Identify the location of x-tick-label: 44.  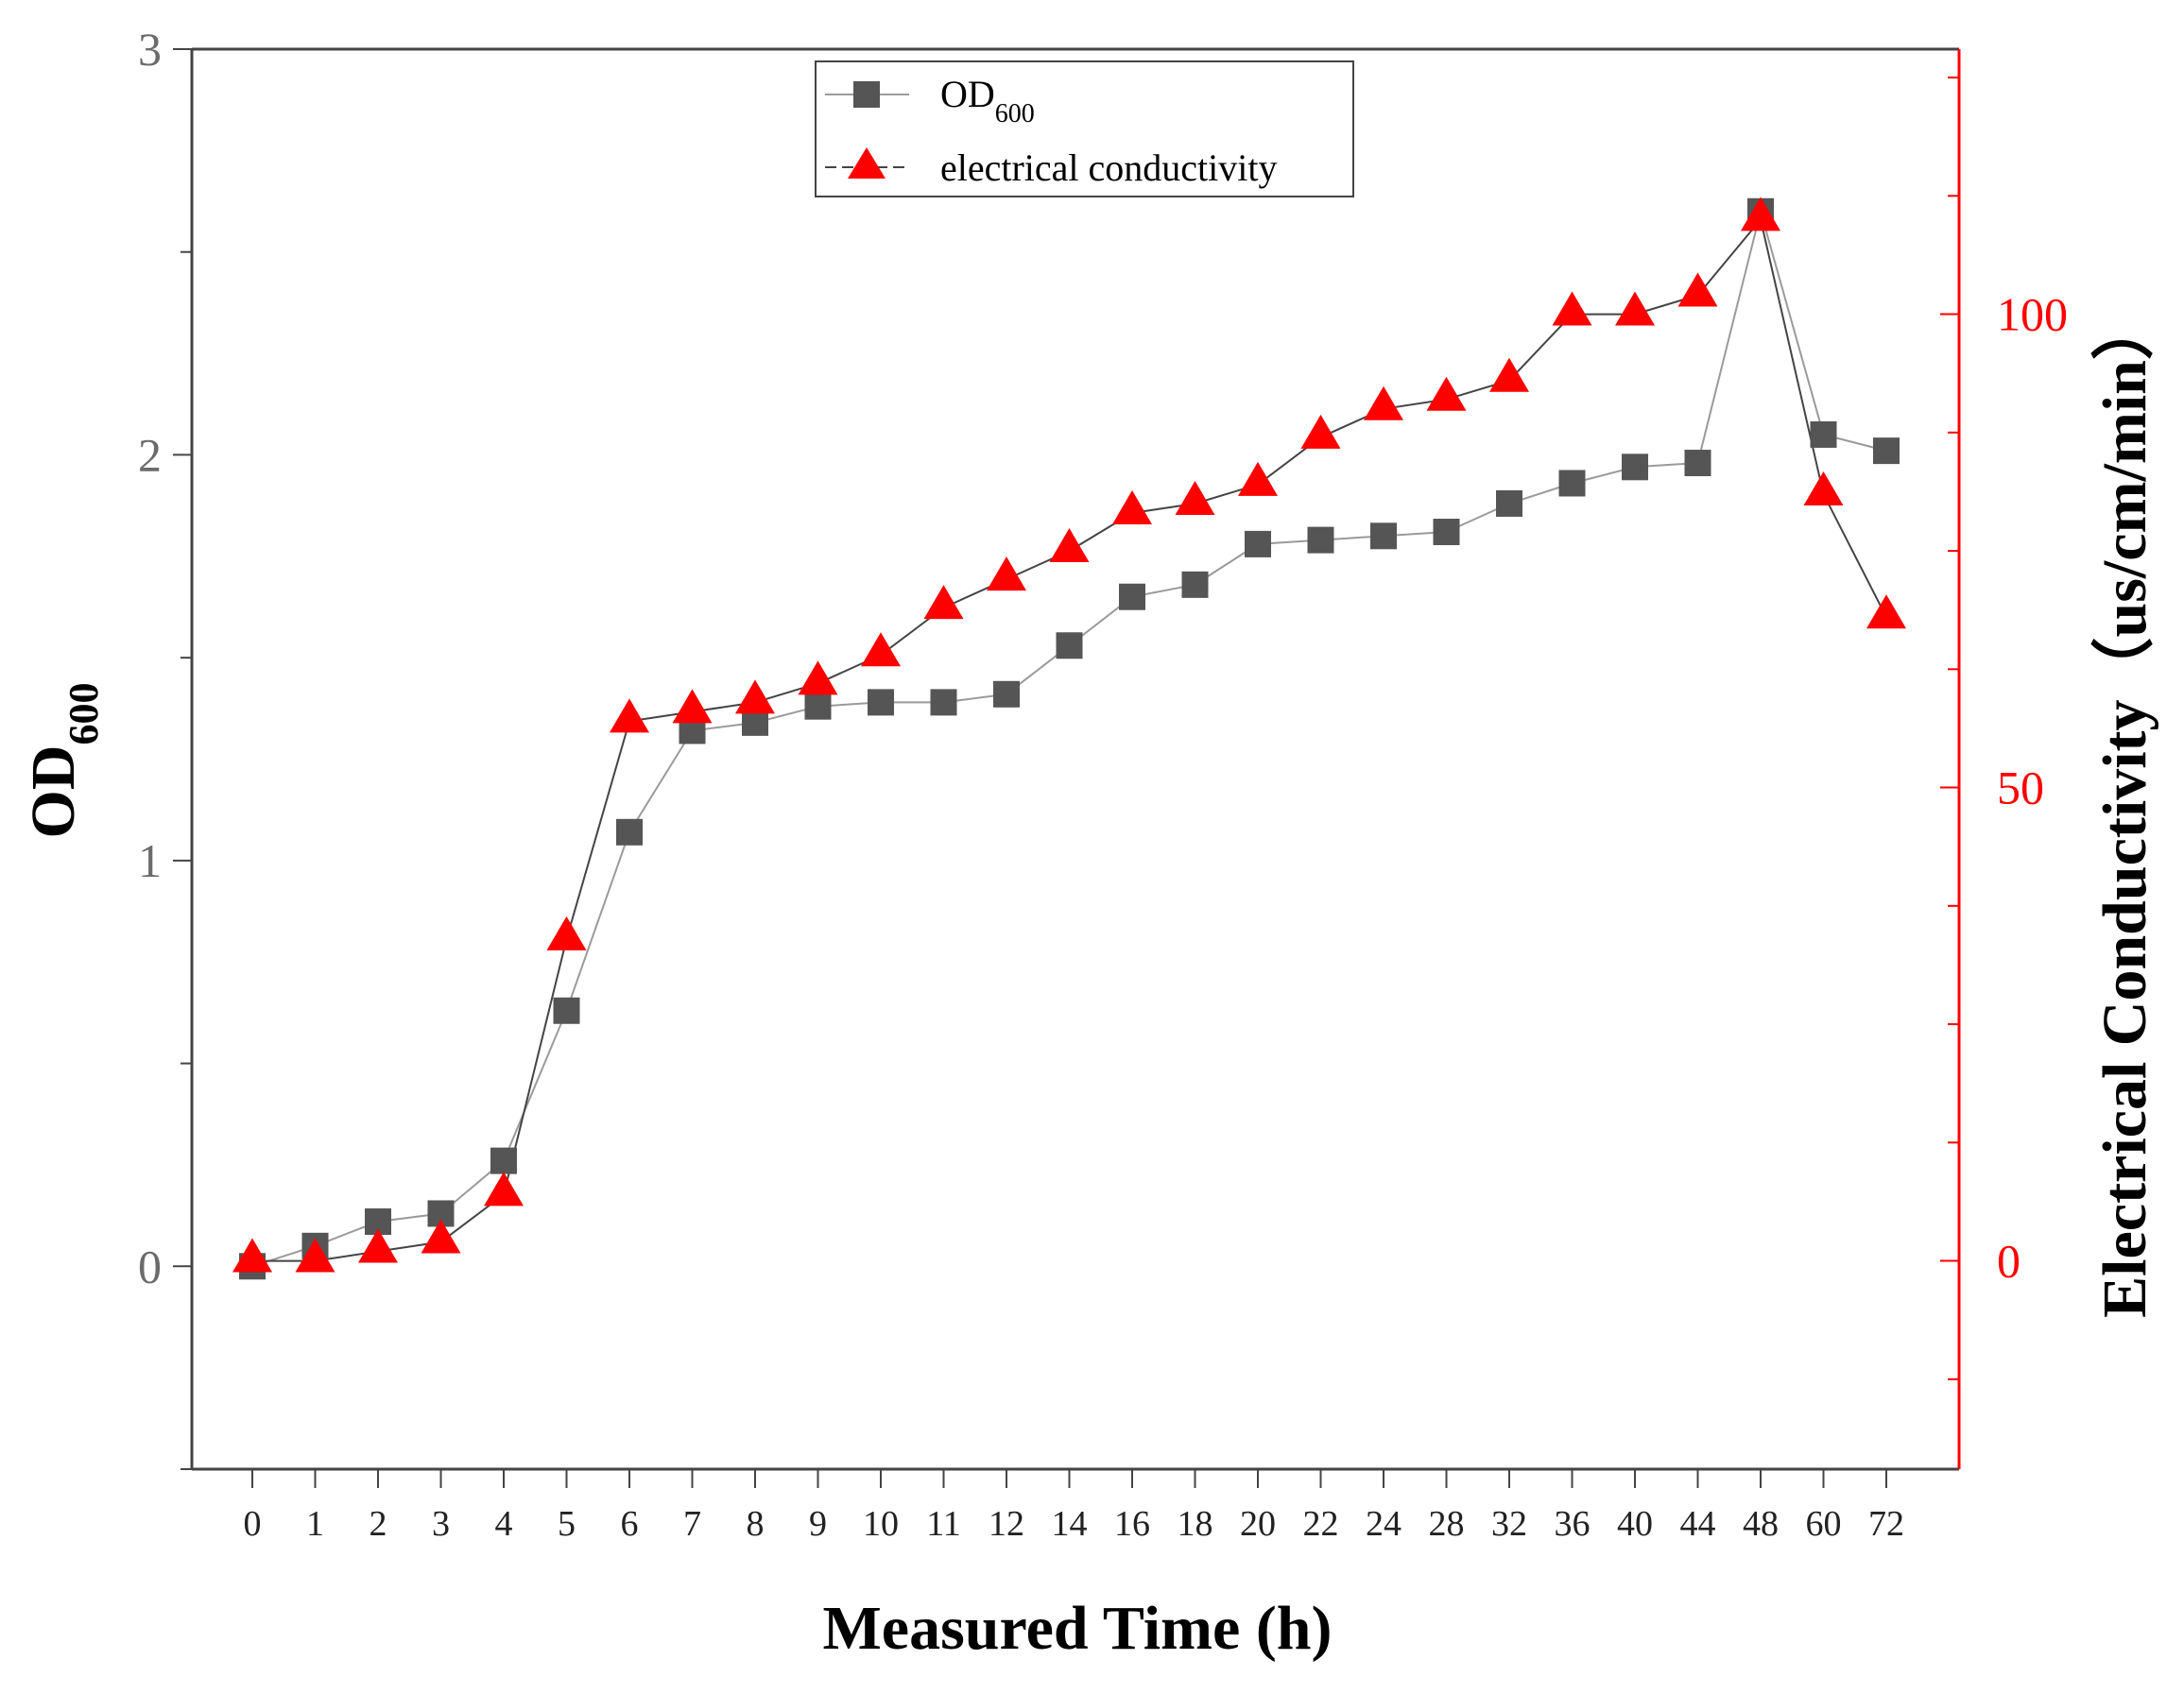
(1698, 1524).